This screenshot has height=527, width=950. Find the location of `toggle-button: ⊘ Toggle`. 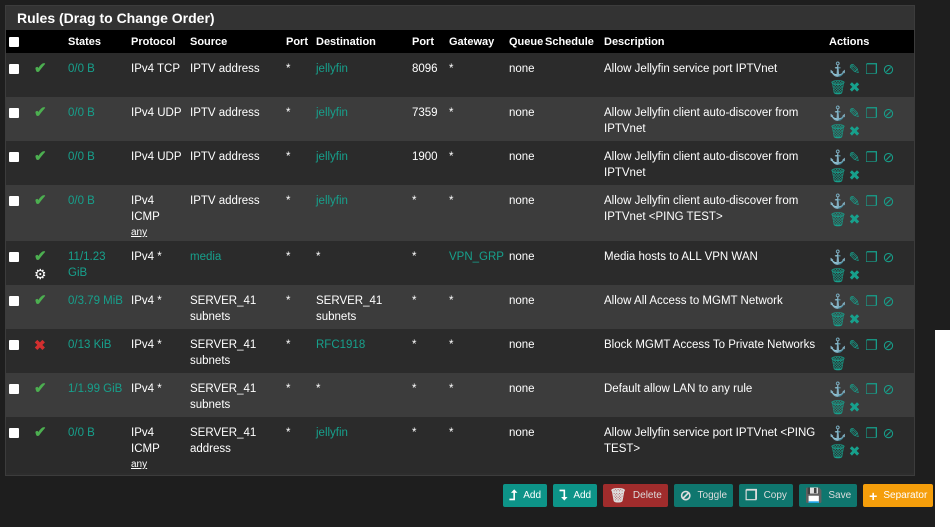

toggle-button: ⊘ Toggle is located at coordinates (703, 495).